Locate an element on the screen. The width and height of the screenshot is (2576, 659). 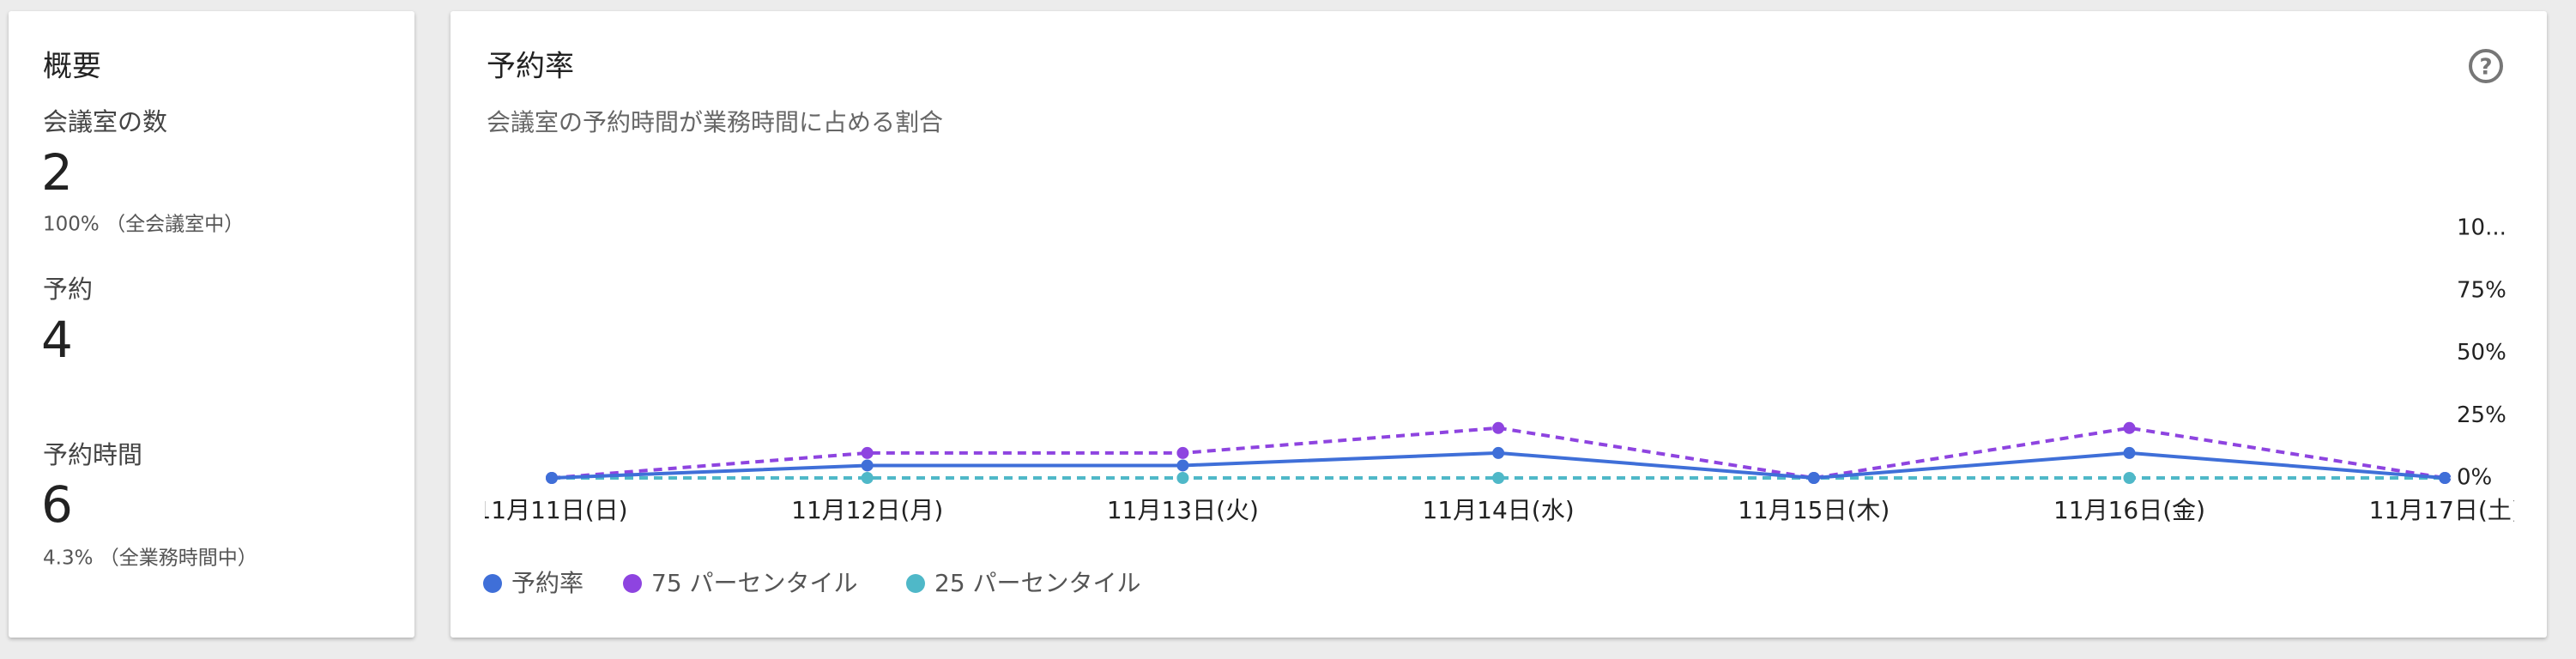
x-tick-label: 11月16日(金) is located at coordinates (2129, 510).